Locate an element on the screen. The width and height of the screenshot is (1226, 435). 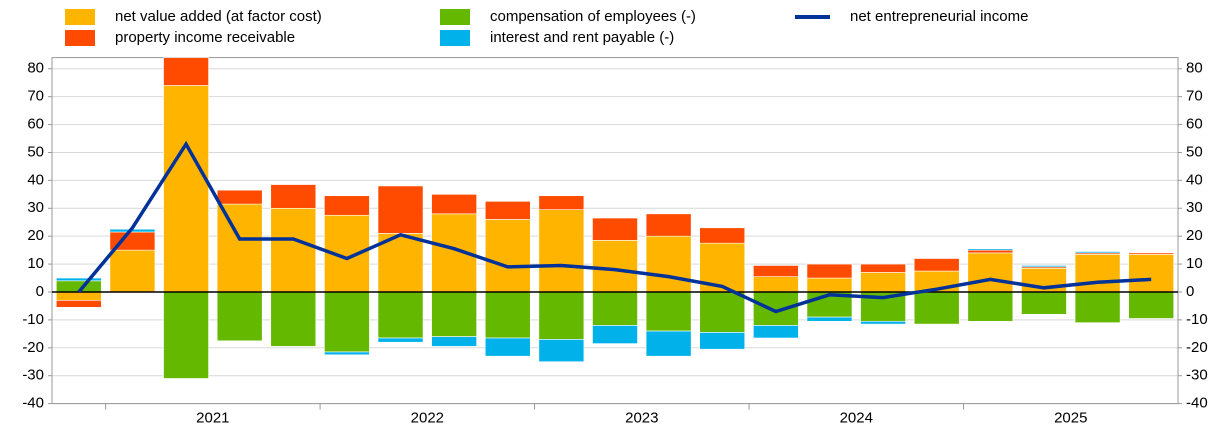
legend-label: compensation of employees (-) is located at coordinates (593, 16).